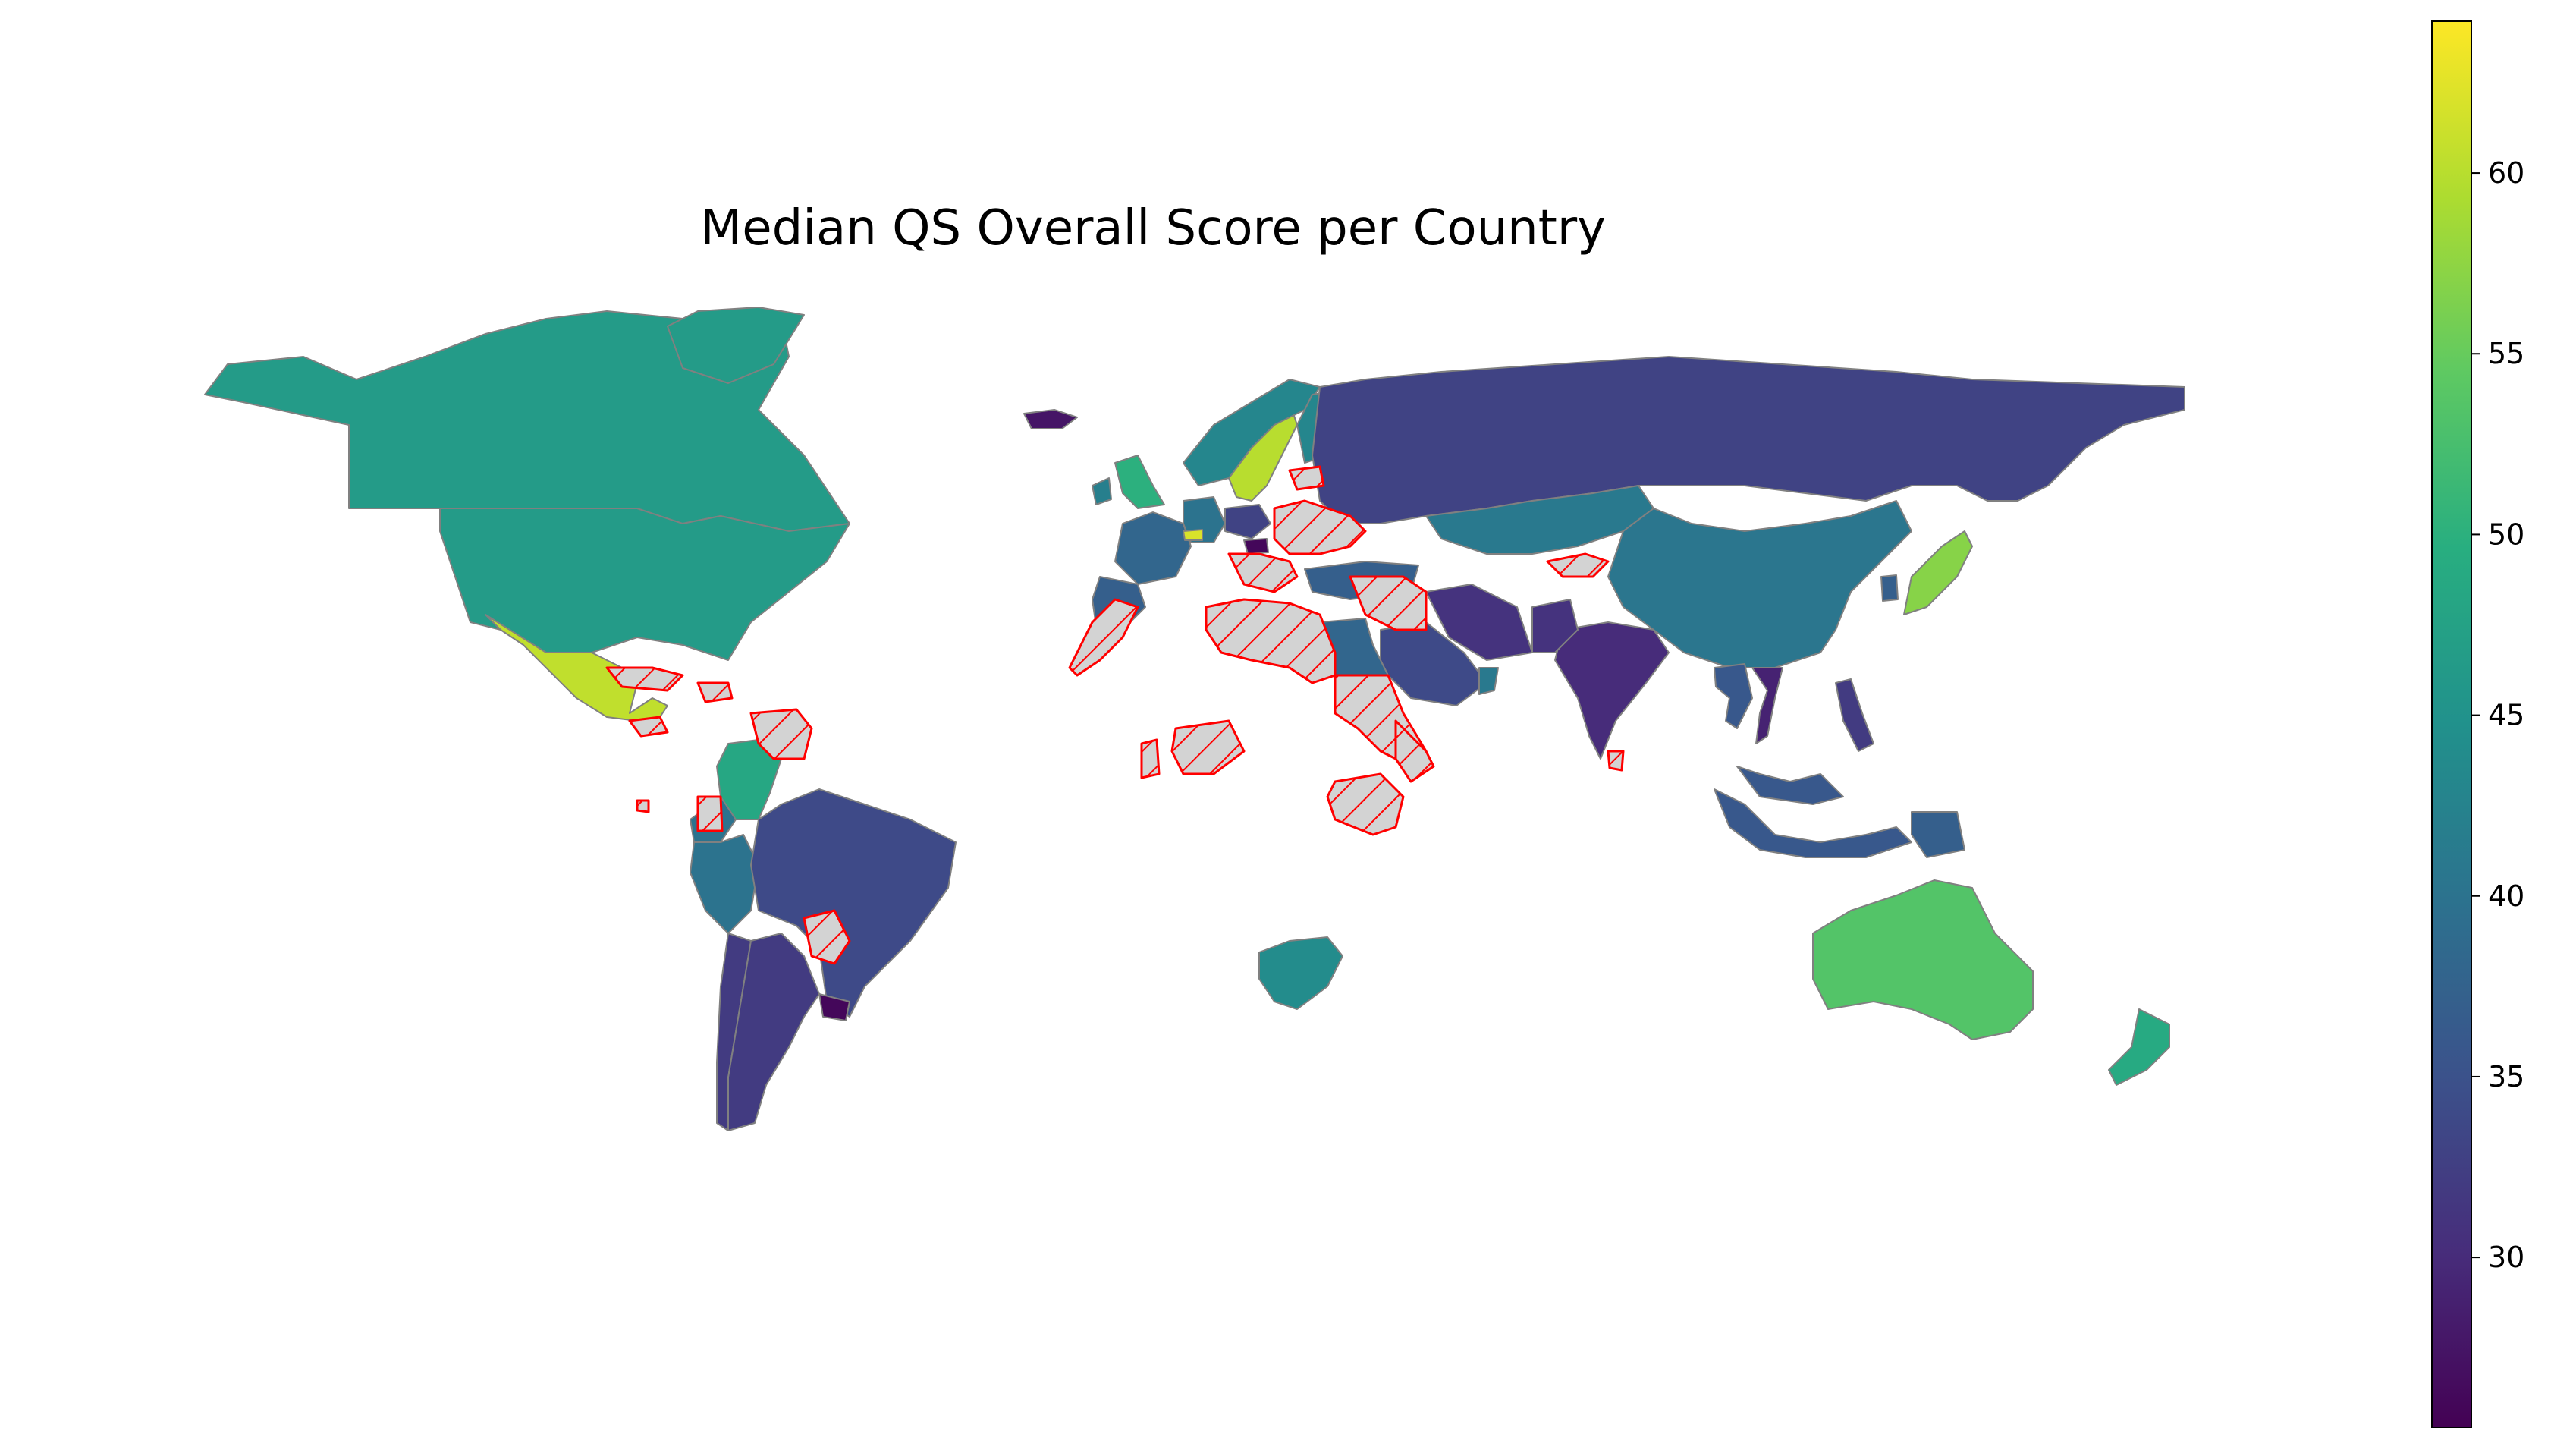 The width and height of the screenshot is (2576, 1447). Describe the element at coordinates (2506, 534) in the screenshot. I see `colorbar-tick-label: 50` at that location.